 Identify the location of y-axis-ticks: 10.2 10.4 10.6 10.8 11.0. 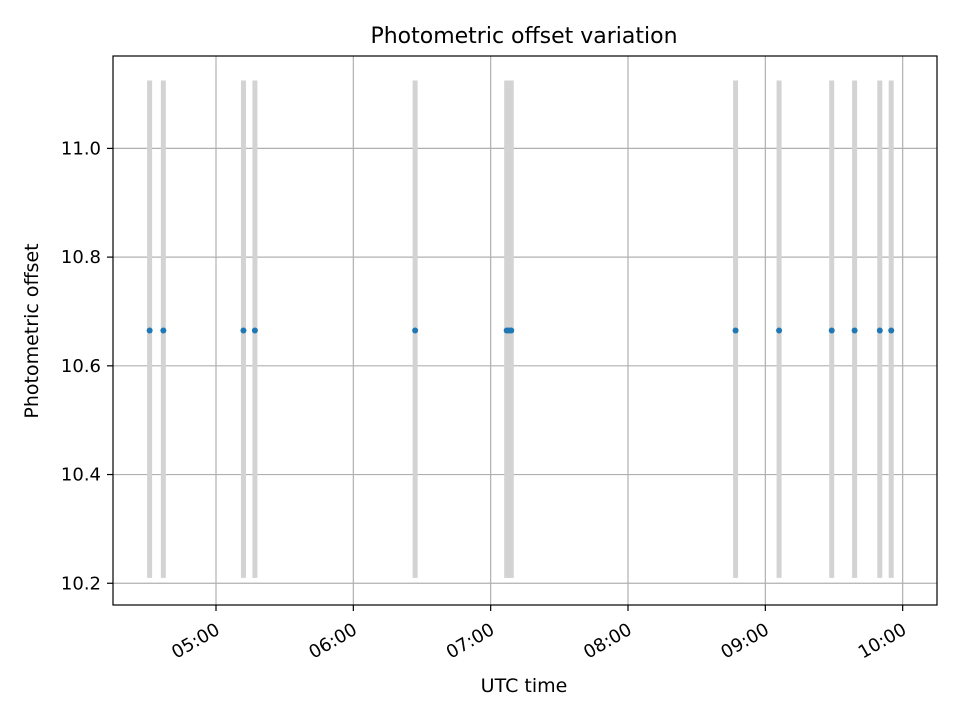
(87, 366).